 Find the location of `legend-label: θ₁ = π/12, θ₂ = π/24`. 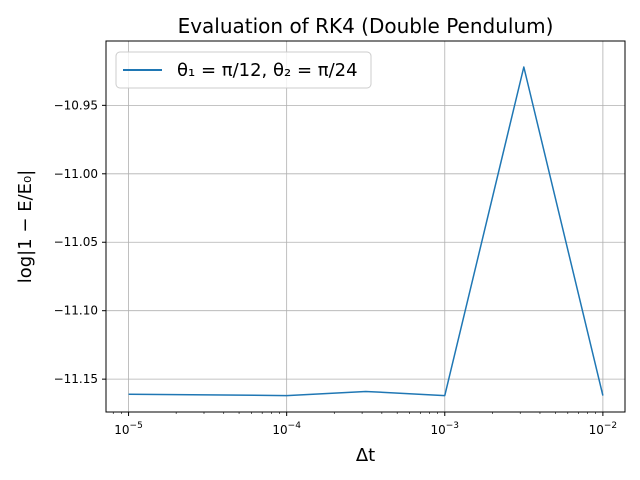

legend-label: θ₁ = π/12, θ₂ = π/24 is located at coordinates (267, 70).